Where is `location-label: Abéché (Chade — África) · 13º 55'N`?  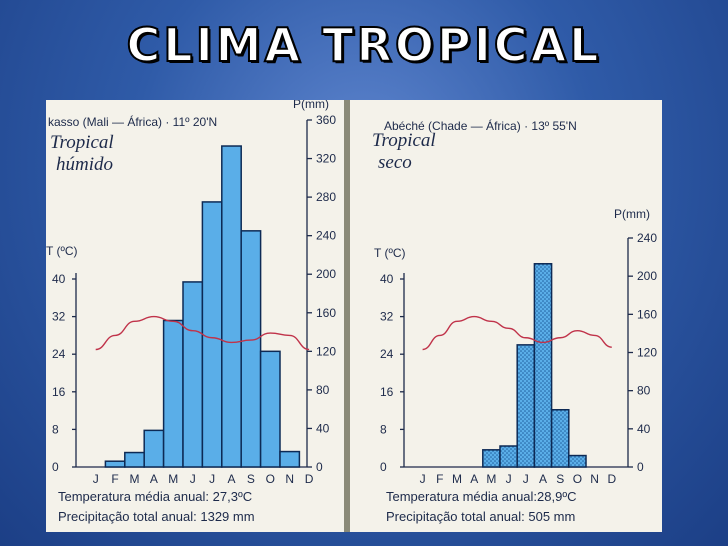
location-label: Abéché (Chade — África) · 13º 55'N is located at coordinates (480, 125).